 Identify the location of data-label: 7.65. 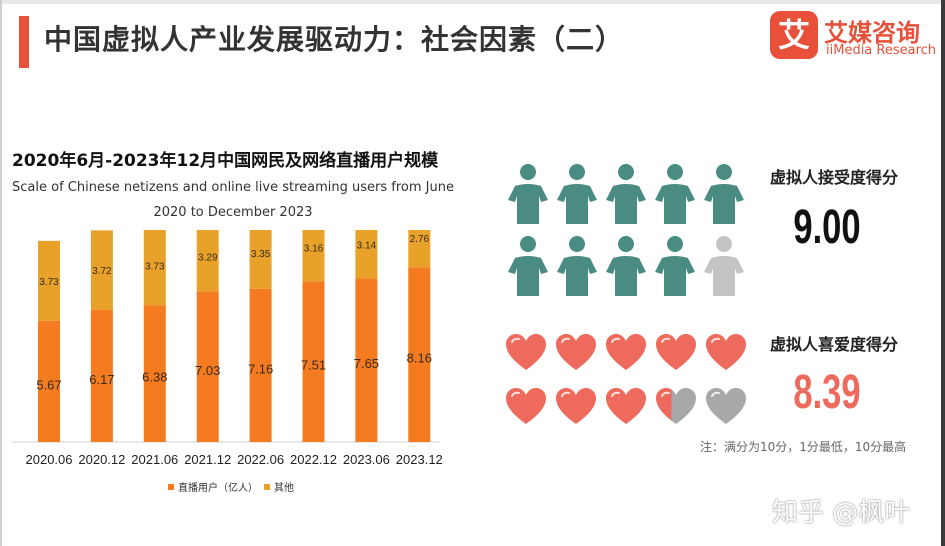
(366, 363).